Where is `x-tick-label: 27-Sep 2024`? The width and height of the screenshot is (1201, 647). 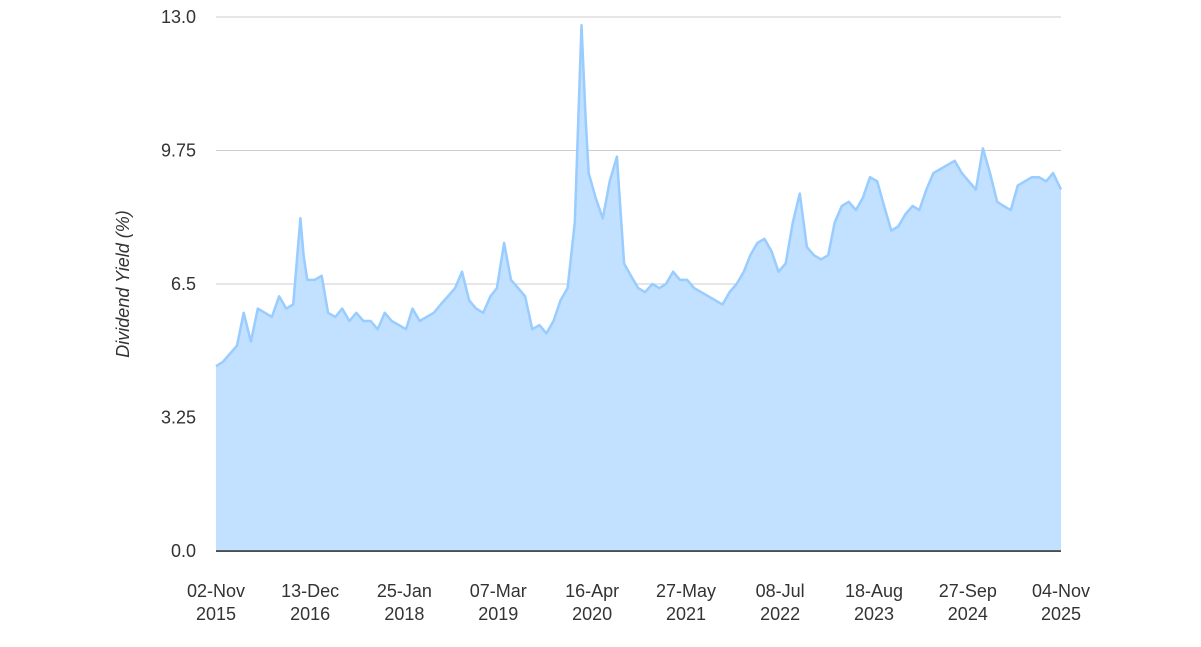
x-tick-label: 27-Sep 2024 is located at coordinates (968, 602).